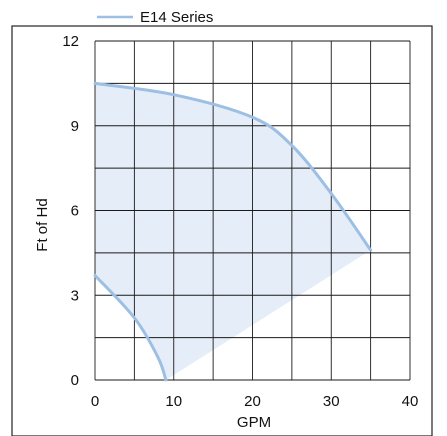 This screenshot has width=447, height=436. What do you see at coordinates (331, 401) in the screenshot?
I see `x-tick-label: 30` at bounding box center [331, 401].